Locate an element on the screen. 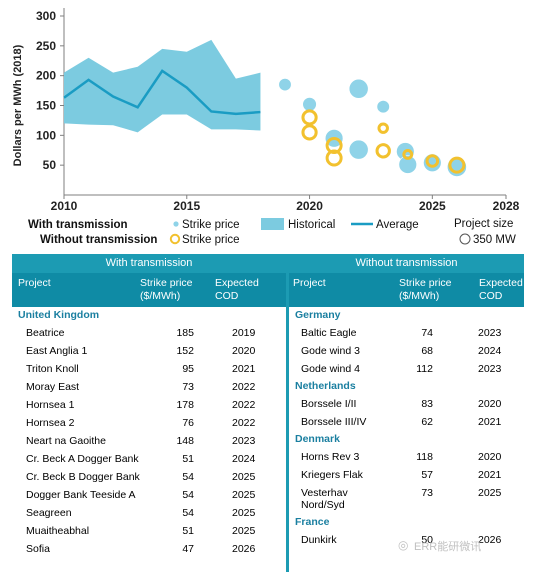 The width and height of the screenshot is (536, 572). x-tick-label: 2025 is located at coordinates (432, 206).